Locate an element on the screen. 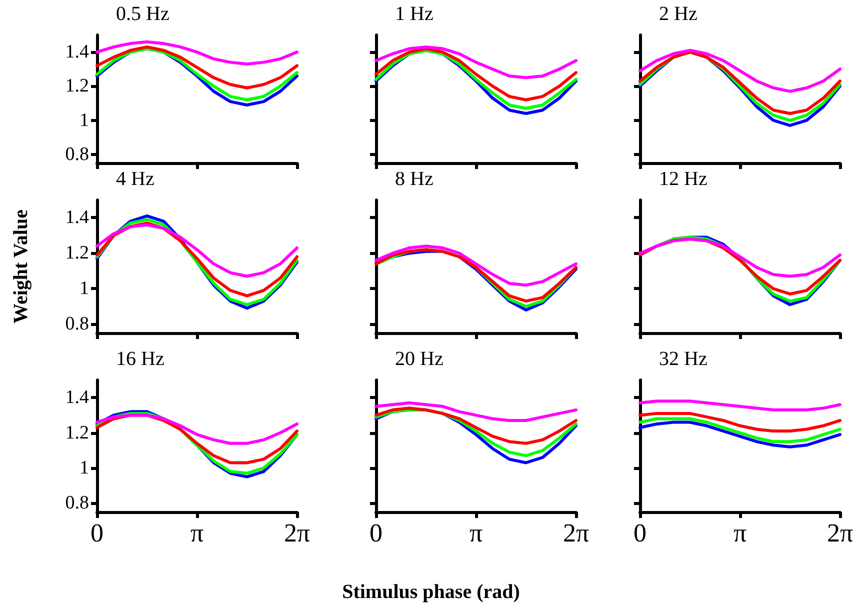 This screenshot has width=855, height=616. x-axis-title: Stimulus phase (rad) is located at coordinates (431, 592).